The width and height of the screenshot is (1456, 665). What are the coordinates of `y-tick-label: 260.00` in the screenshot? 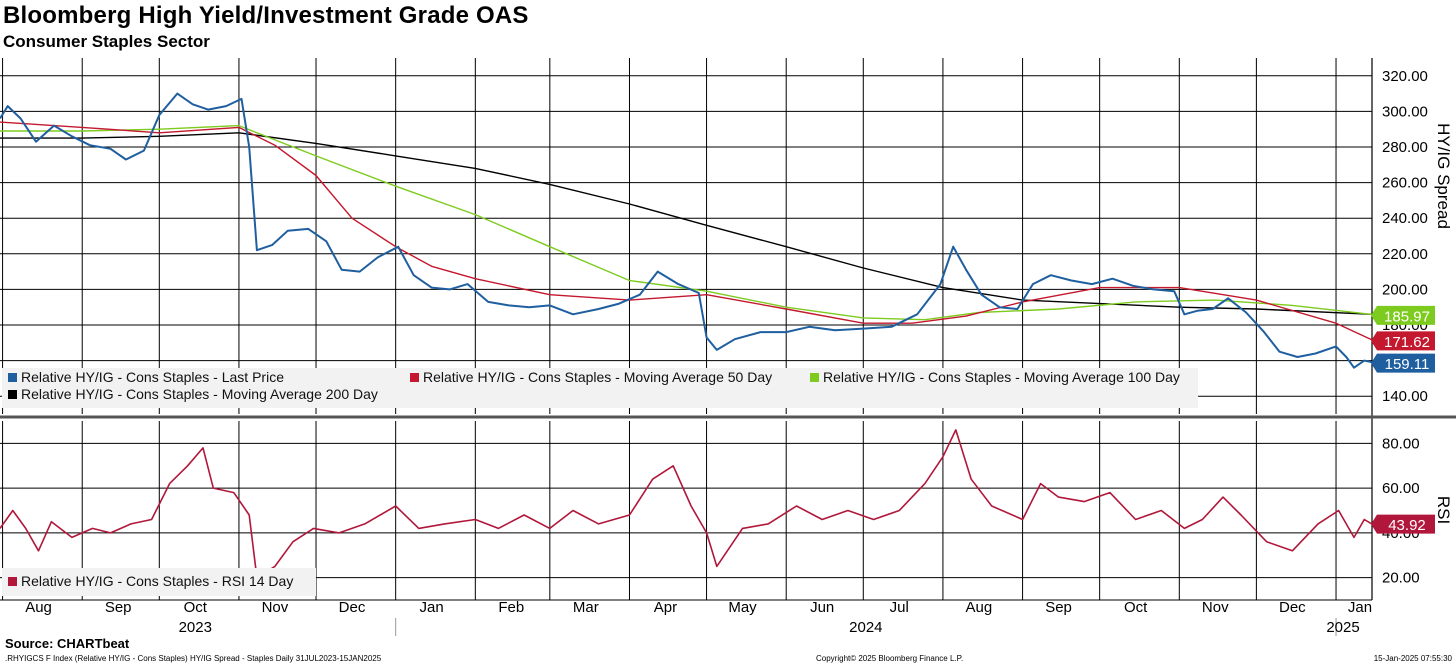 It's located at (1405, 183).